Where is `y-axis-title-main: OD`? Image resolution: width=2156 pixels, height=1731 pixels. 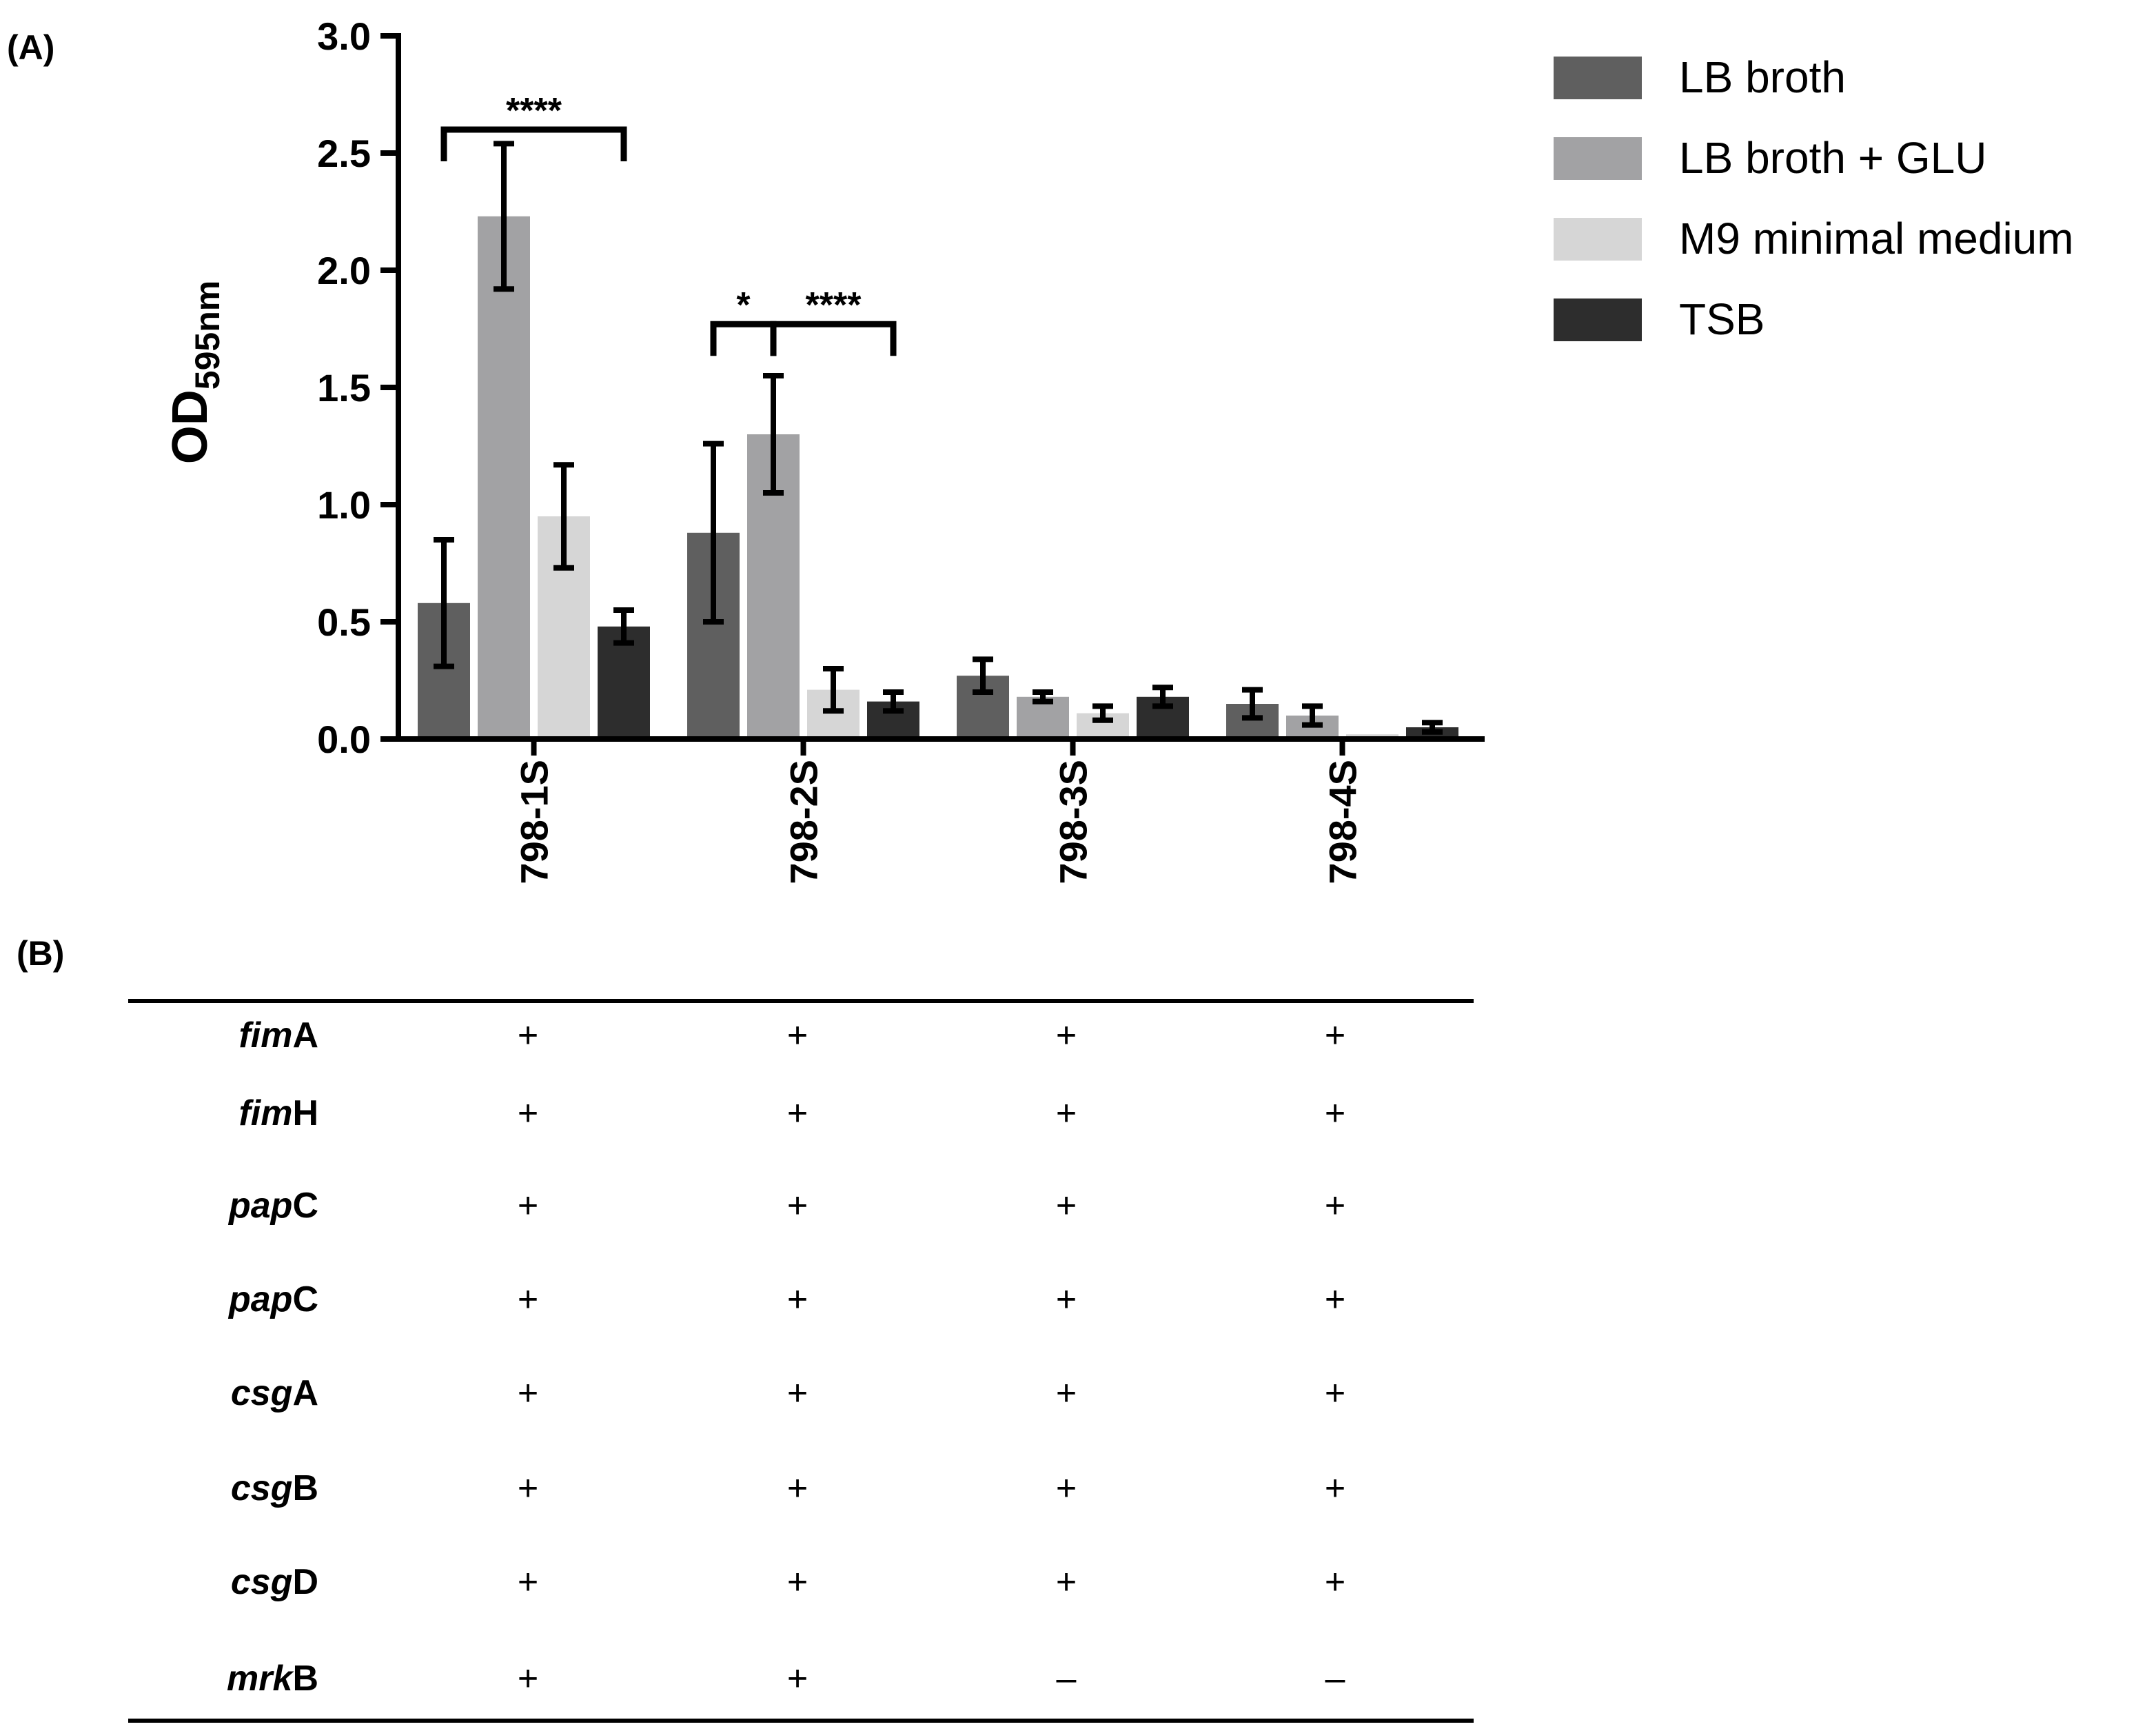 y-axis-title-main: OD is located at coordinates (190, 426).